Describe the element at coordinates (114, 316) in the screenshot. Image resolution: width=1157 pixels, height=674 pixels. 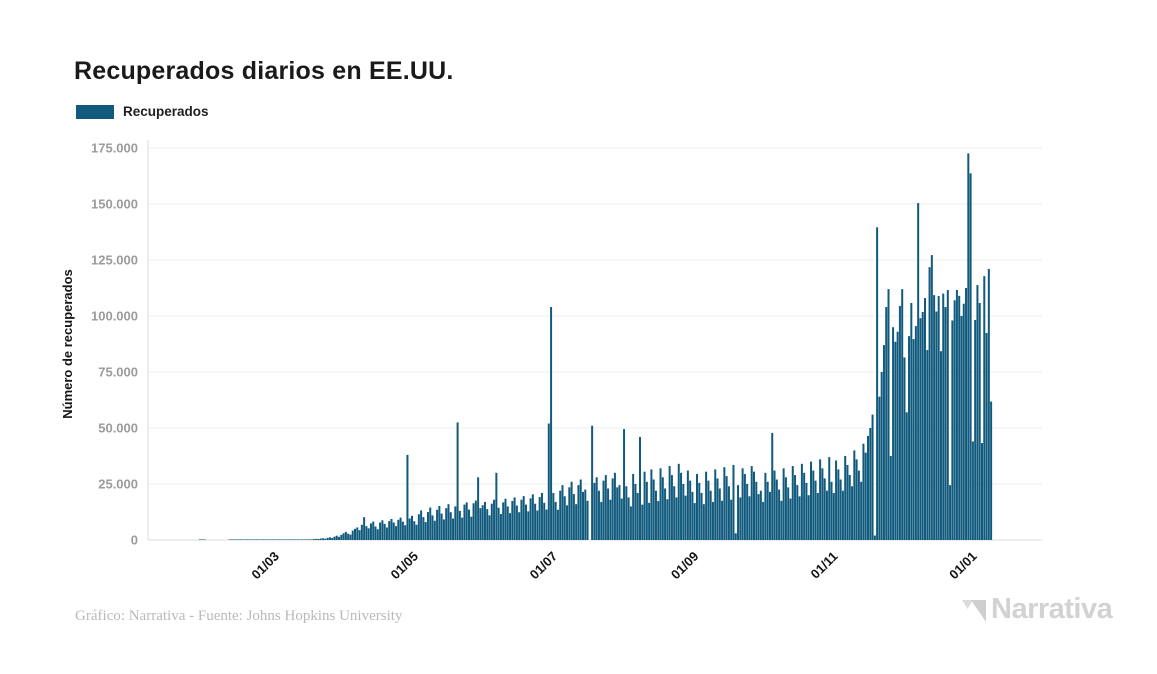
I see `y-tick-label: 100.000` at that location.